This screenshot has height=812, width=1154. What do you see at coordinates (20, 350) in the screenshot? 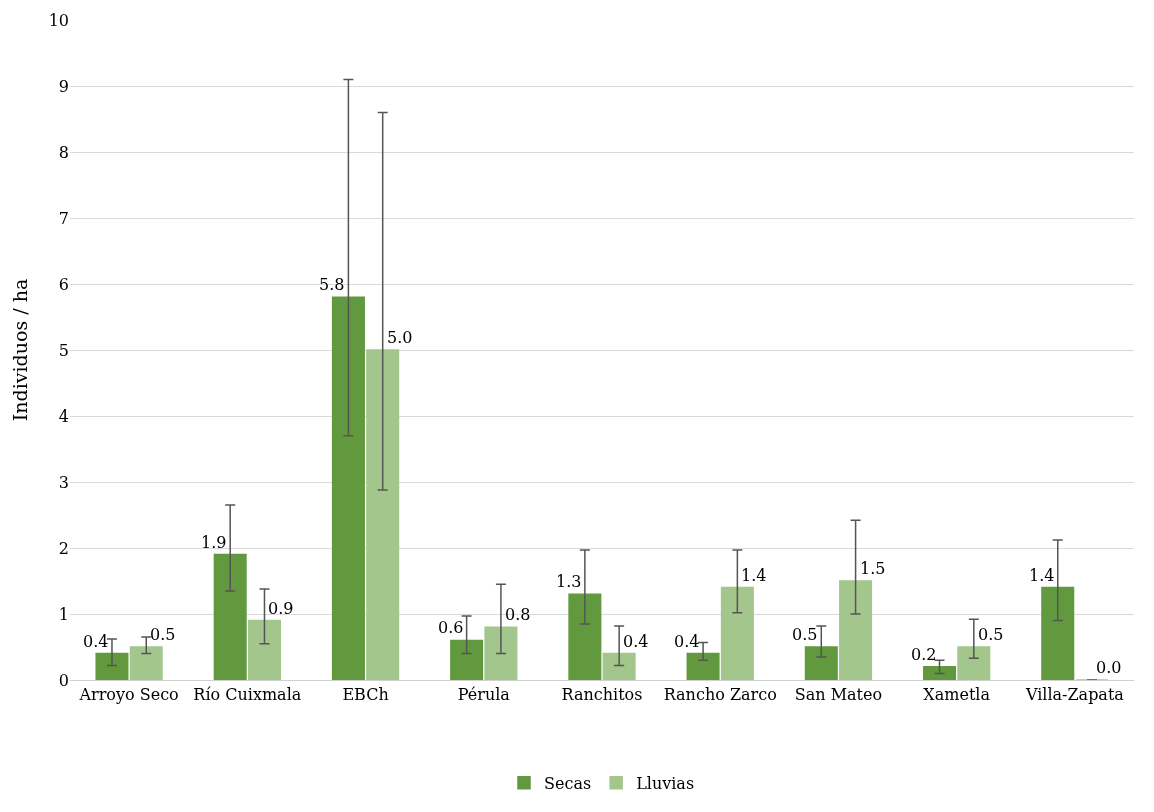
I see `y-axis-title: Individuos / ha` at bounding box center [20, 350].